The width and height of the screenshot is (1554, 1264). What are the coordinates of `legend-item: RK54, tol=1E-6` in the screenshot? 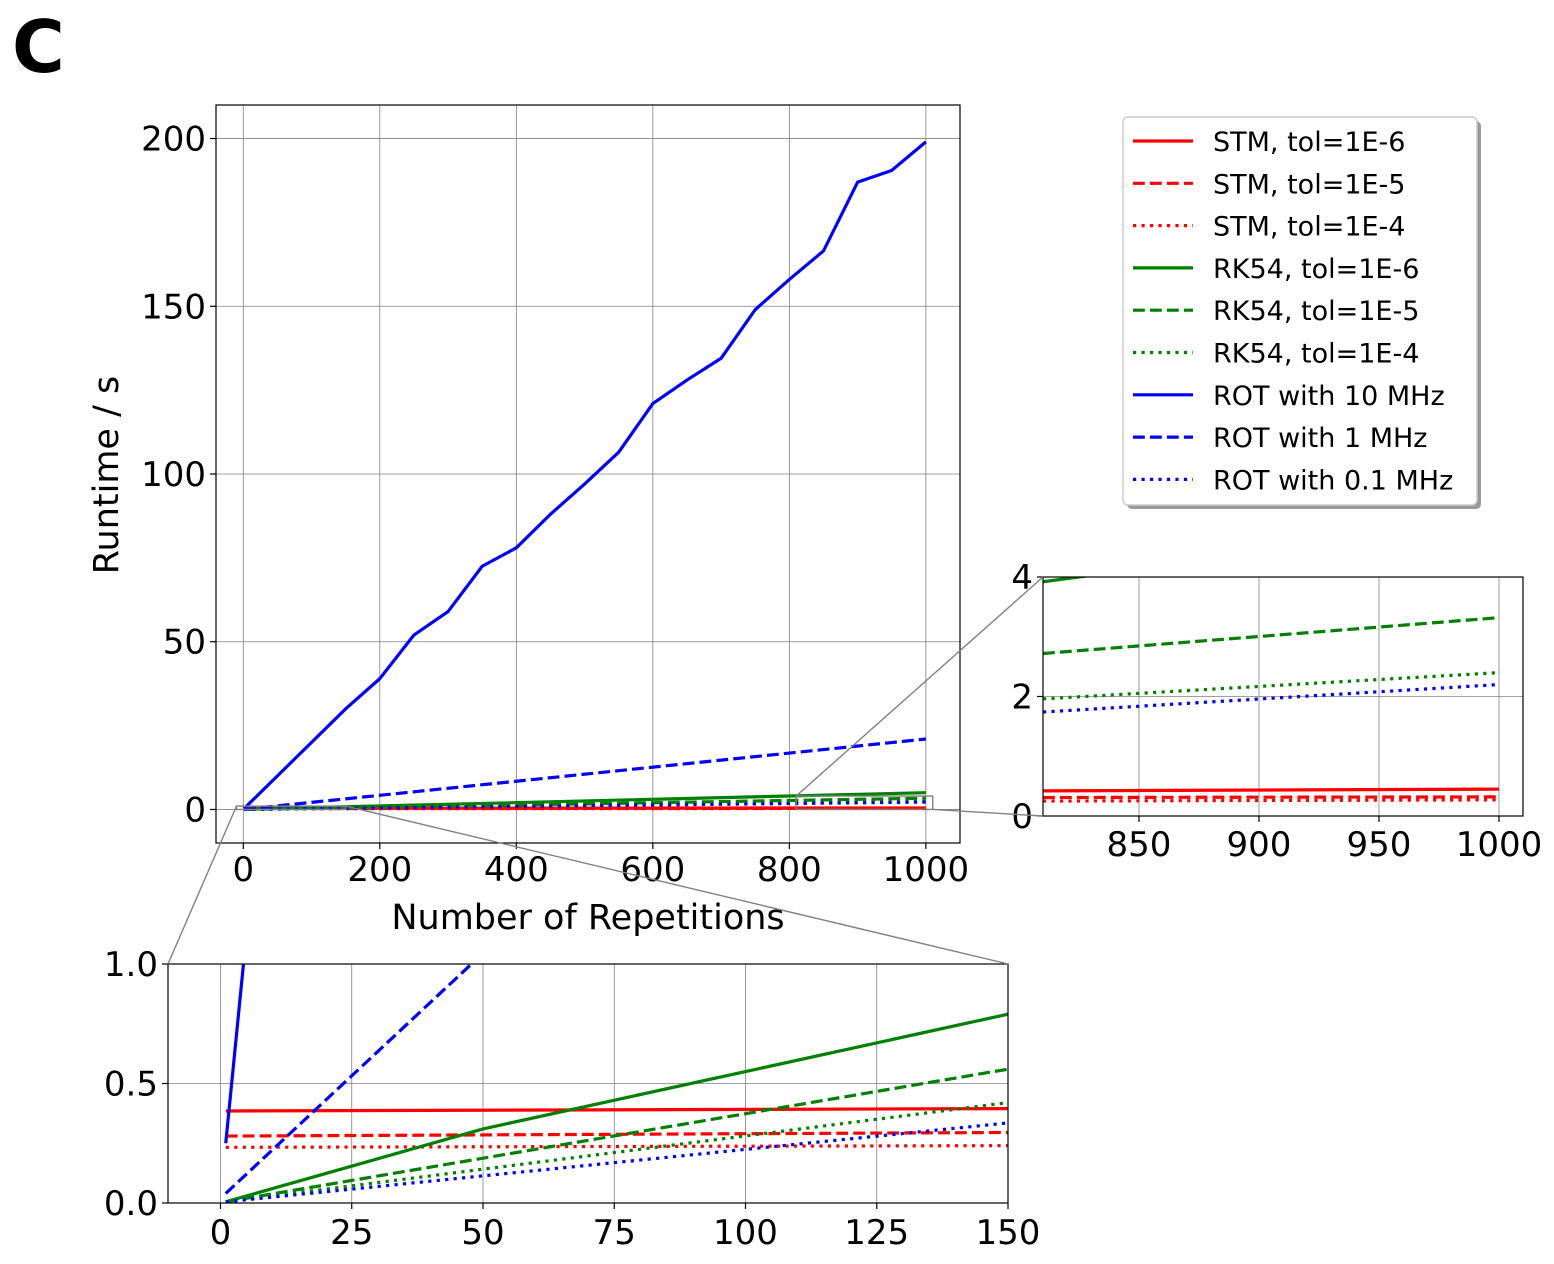 It's located at (1276, 269).